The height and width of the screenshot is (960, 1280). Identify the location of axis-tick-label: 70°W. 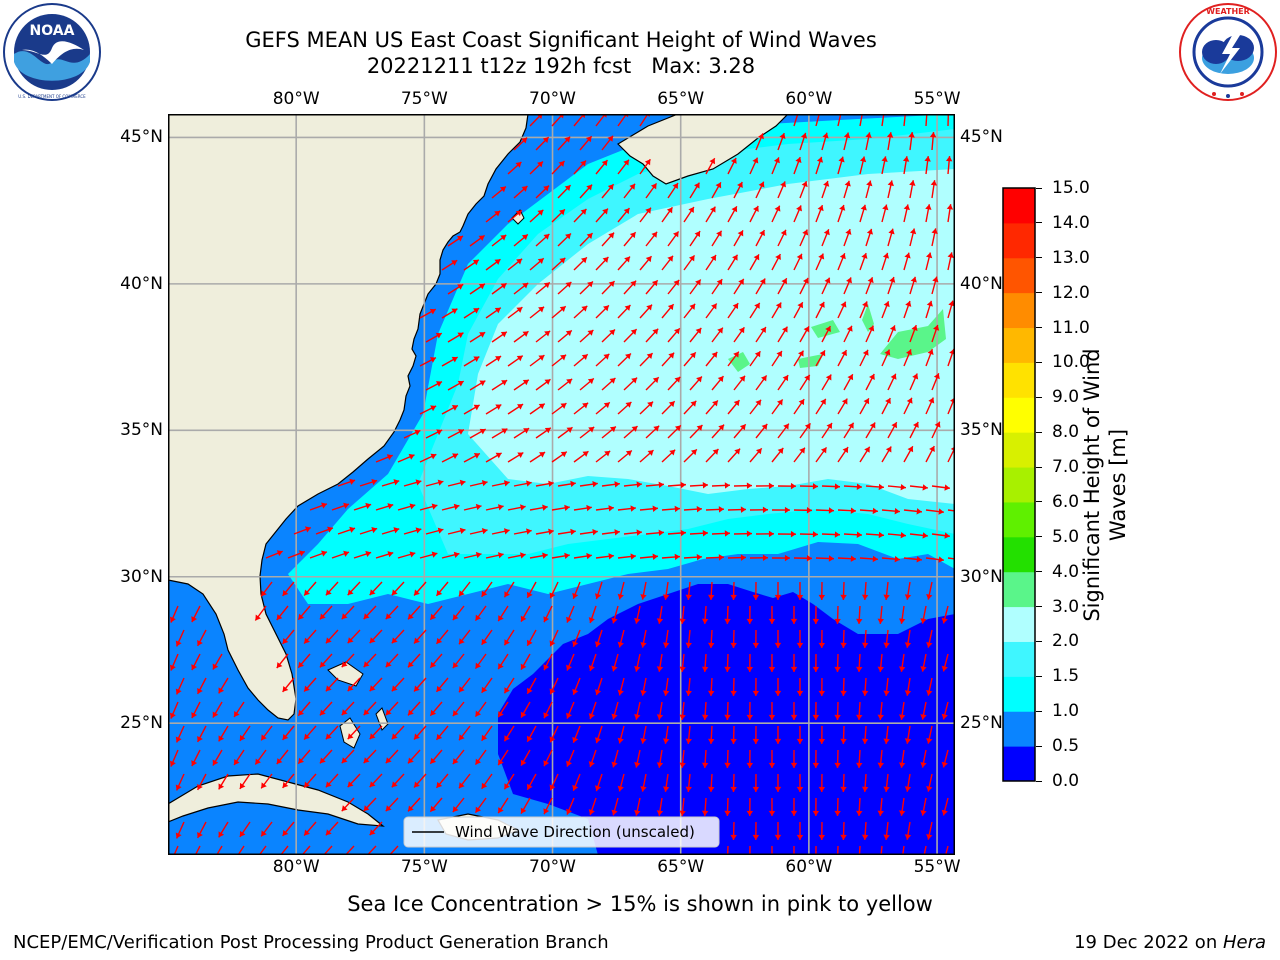
(552, 99).